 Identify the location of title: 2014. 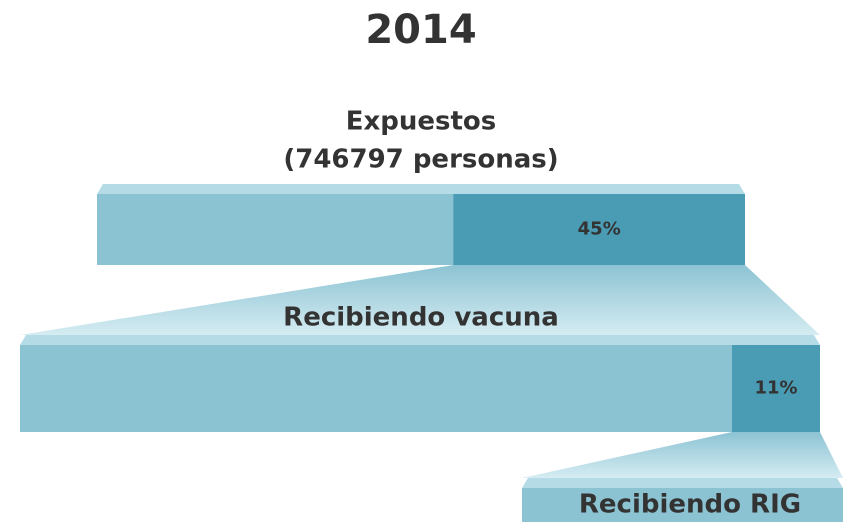
(420, 30).